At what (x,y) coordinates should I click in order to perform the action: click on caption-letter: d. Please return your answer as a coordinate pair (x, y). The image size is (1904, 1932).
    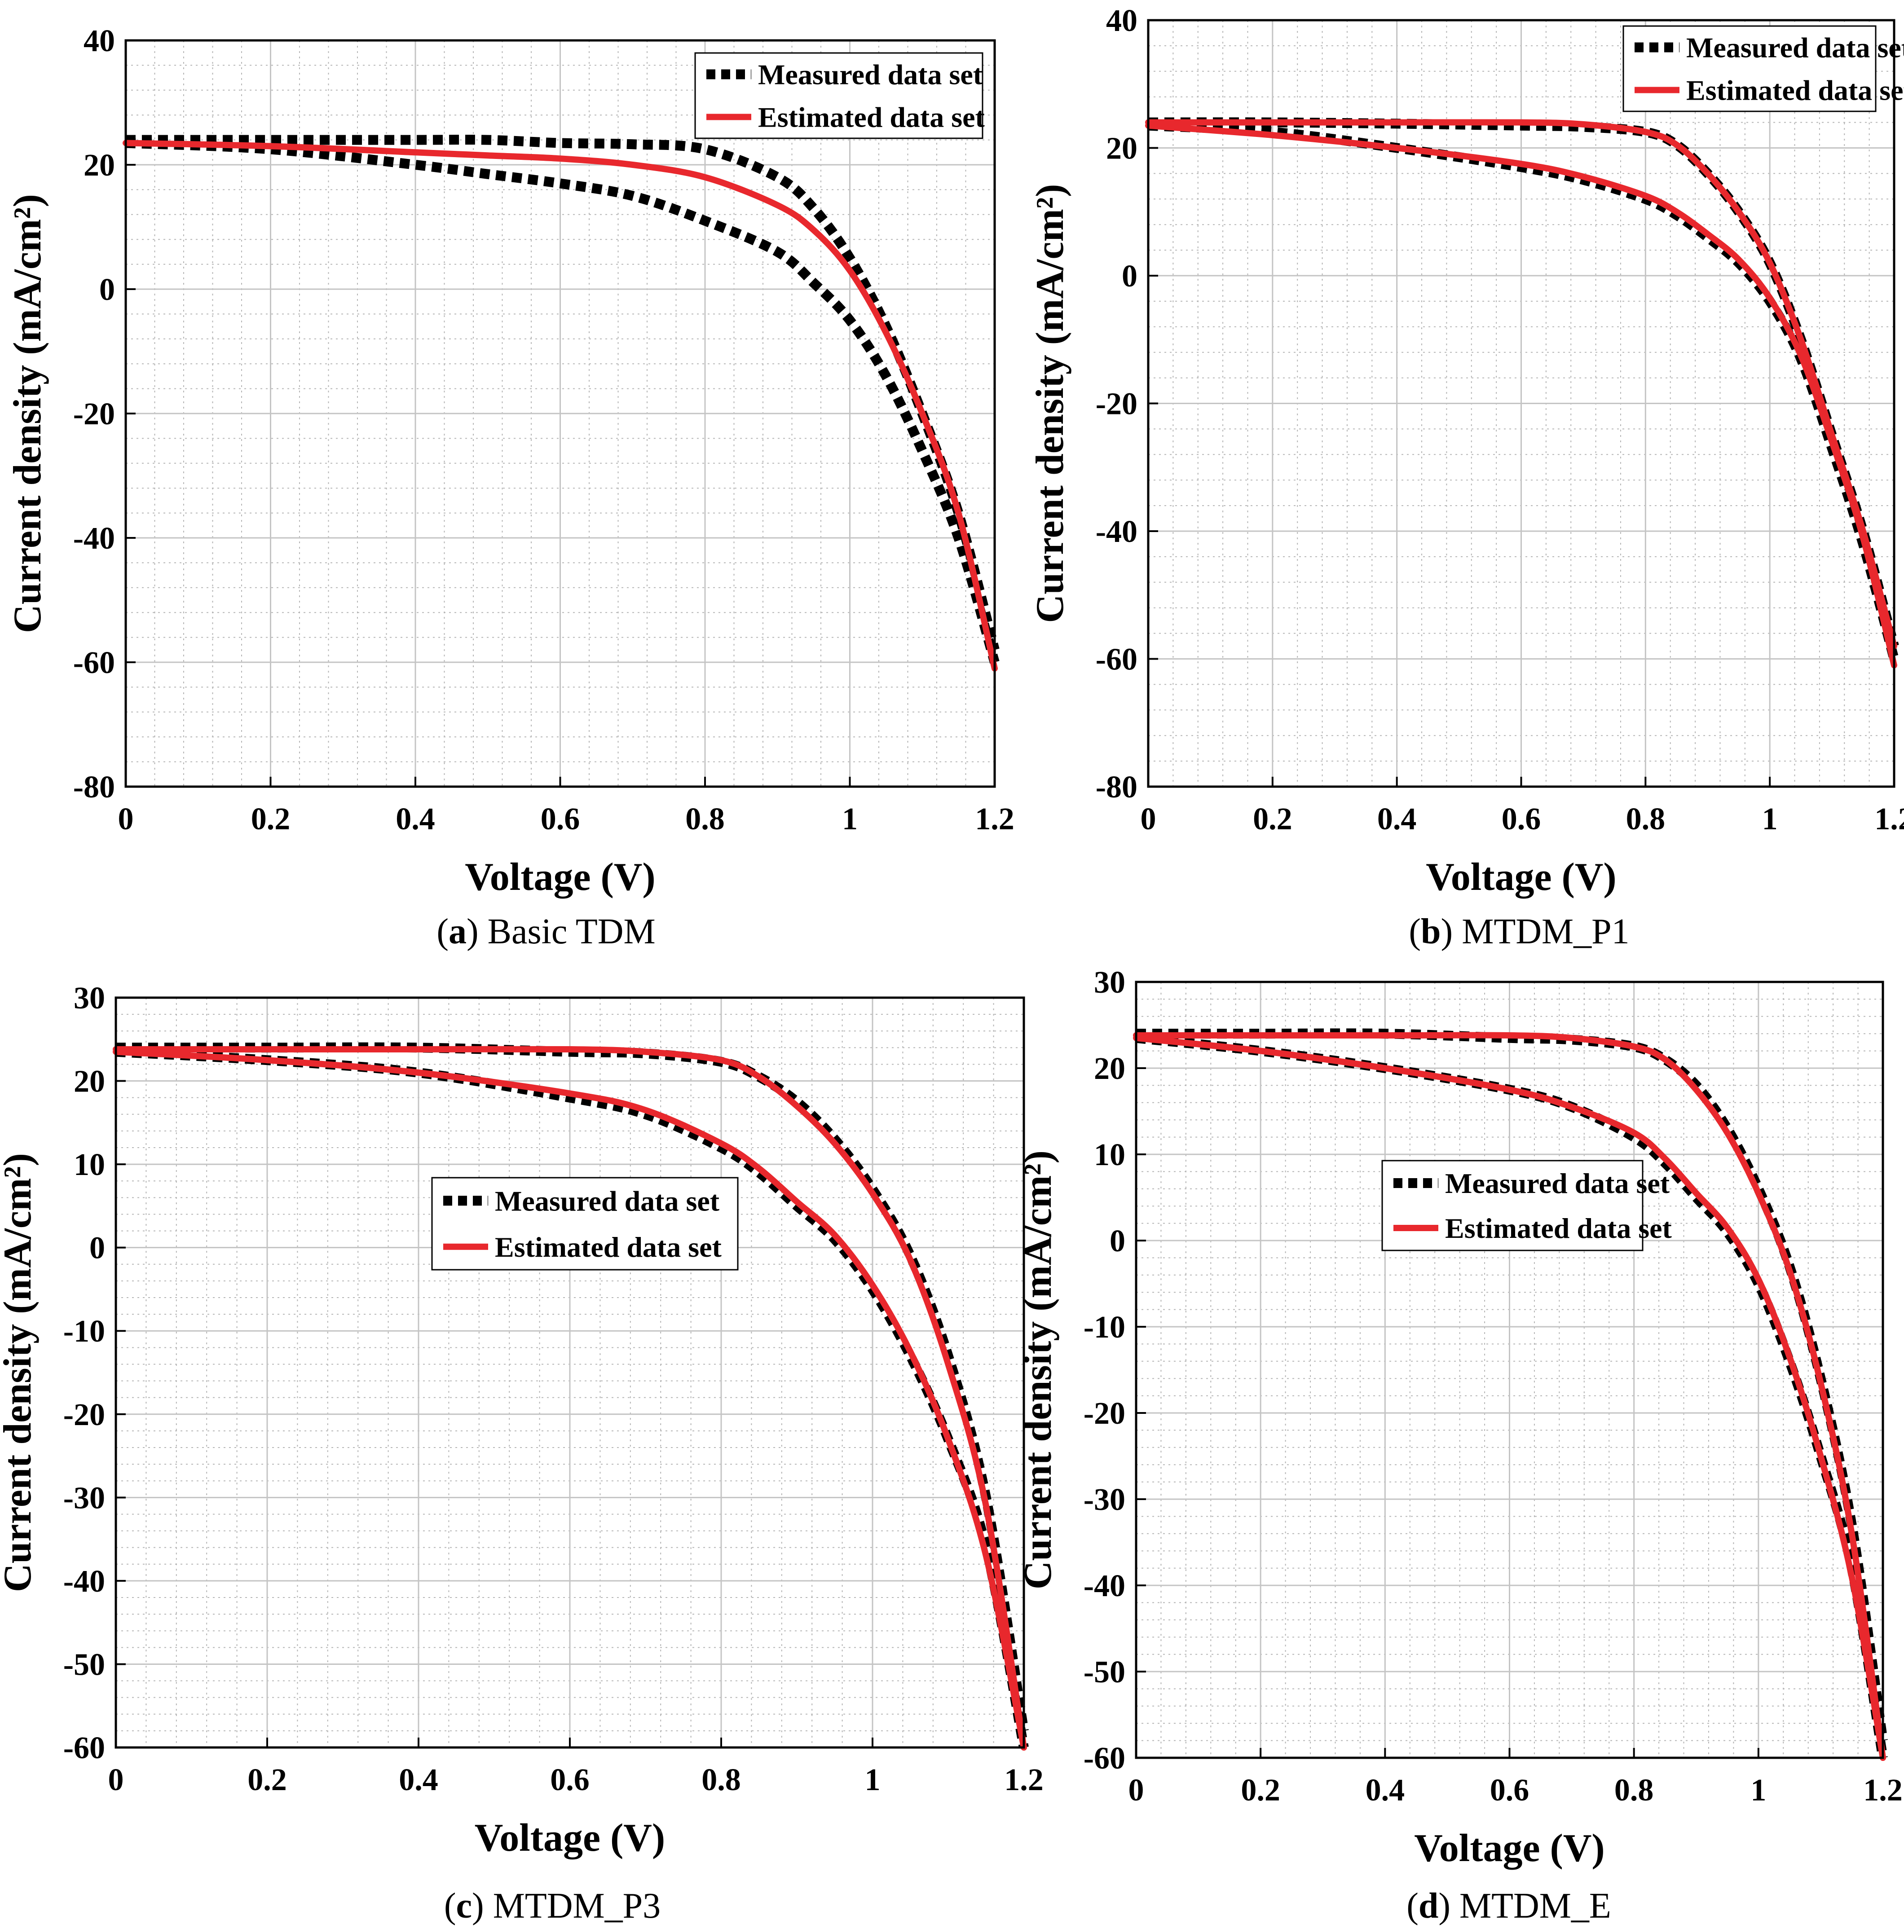
    Looking at the image, I should click on (1429, 1906).